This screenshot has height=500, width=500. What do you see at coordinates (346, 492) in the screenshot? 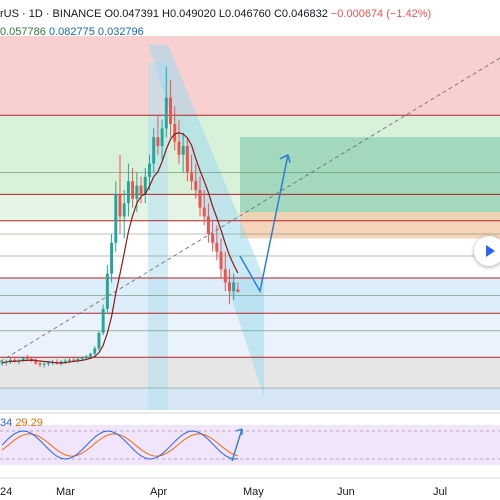
I see `x-tick-label: Jun` at bounding box center [346, 492].